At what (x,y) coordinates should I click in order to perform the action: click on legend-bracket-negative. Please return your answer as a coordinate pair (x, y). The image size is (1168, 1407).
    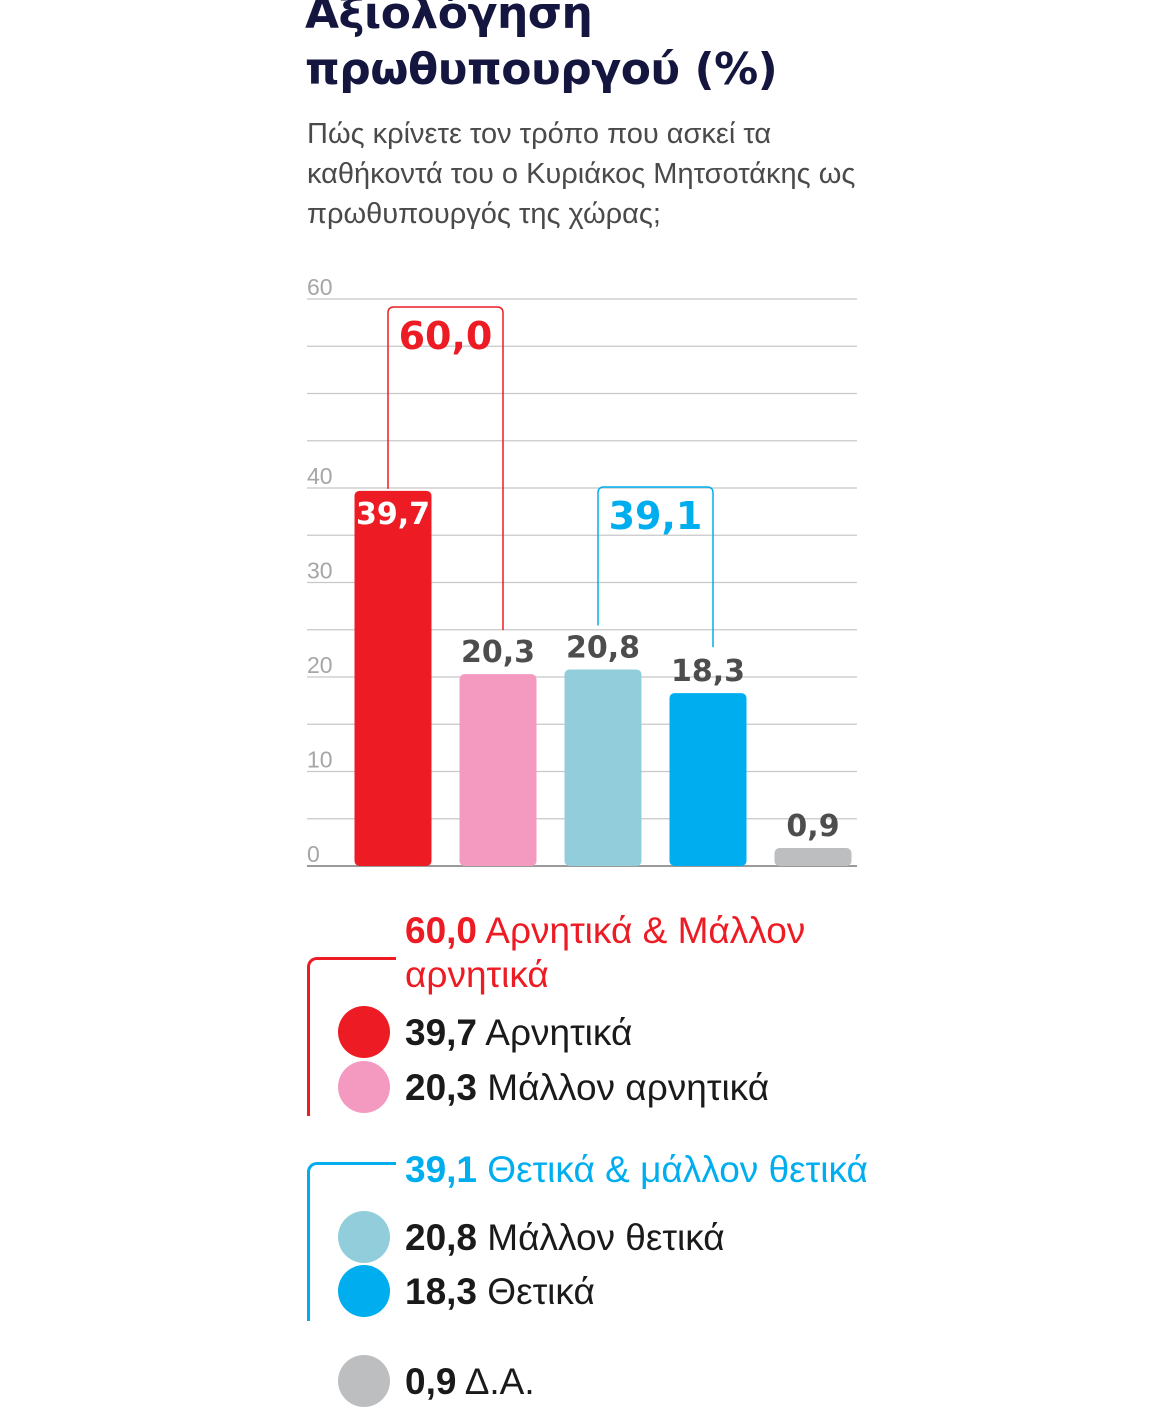
    Looking at the image, I should click on (351, 1036).